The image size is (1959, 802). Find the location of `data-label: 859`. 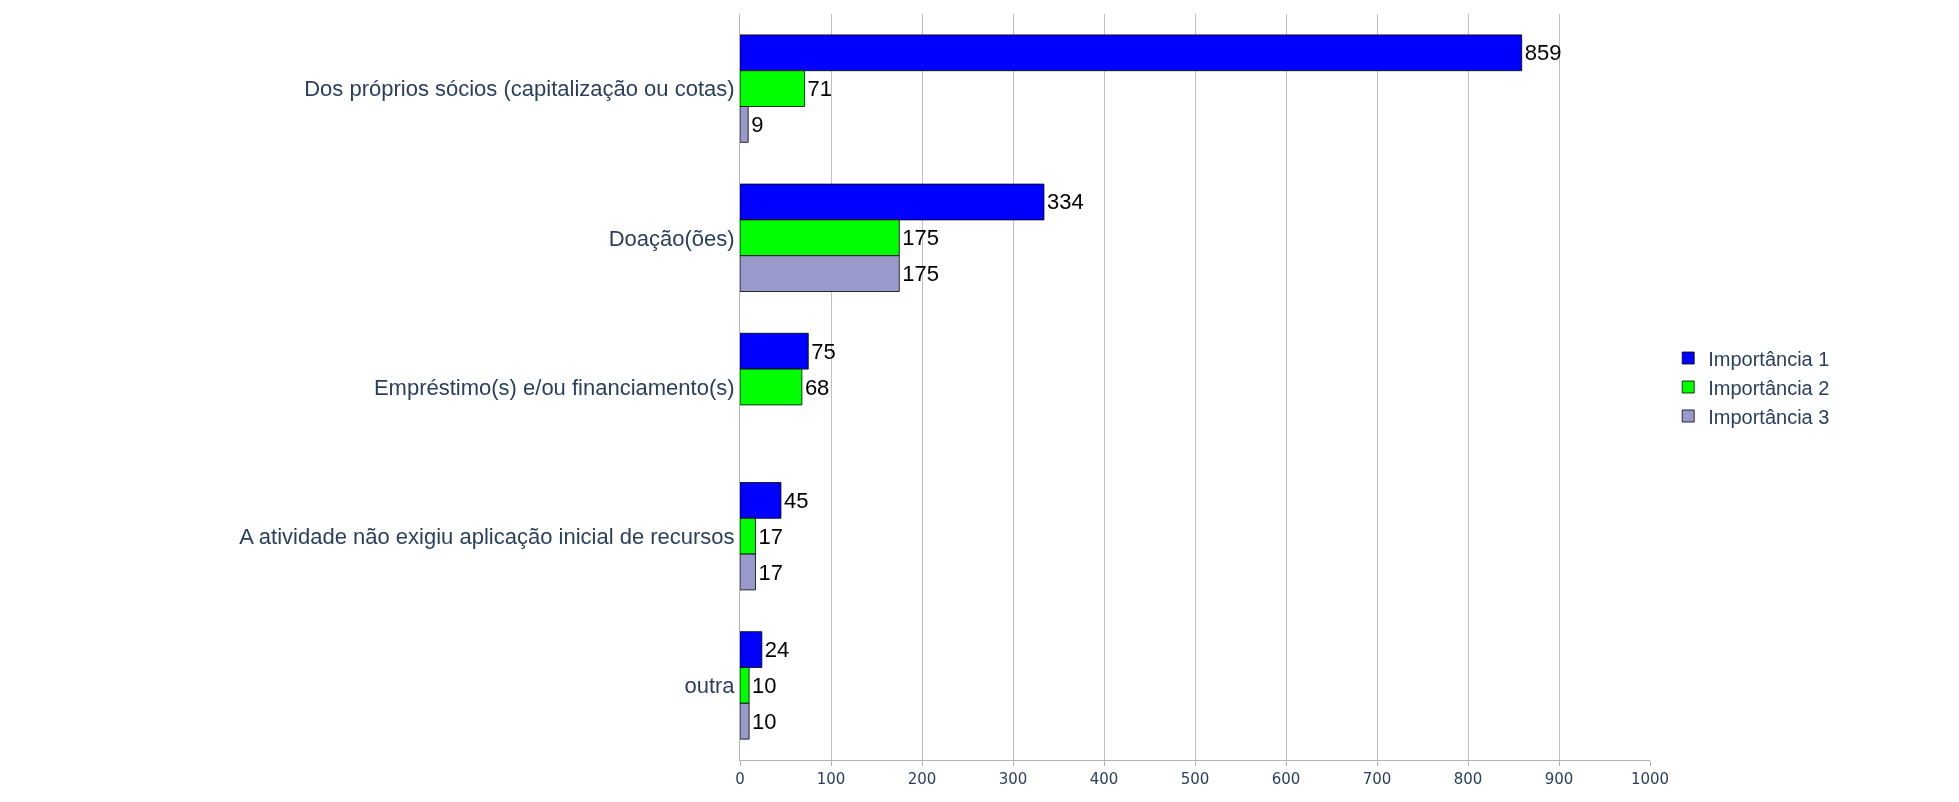

data-label: 859 is located at coordinates (1543, 53).